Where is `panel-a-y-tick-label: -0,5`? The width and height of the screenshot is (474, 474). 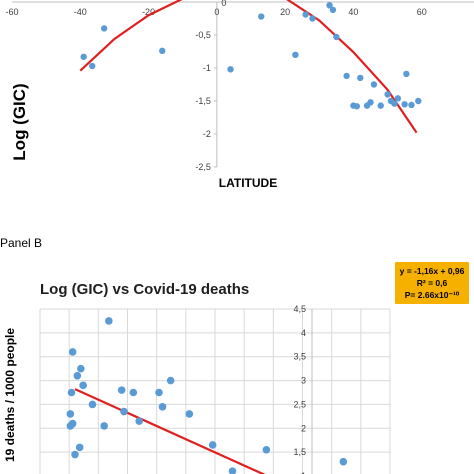
panel-a-y-tick-label: -0,5 is located at coordinates (203, 35).